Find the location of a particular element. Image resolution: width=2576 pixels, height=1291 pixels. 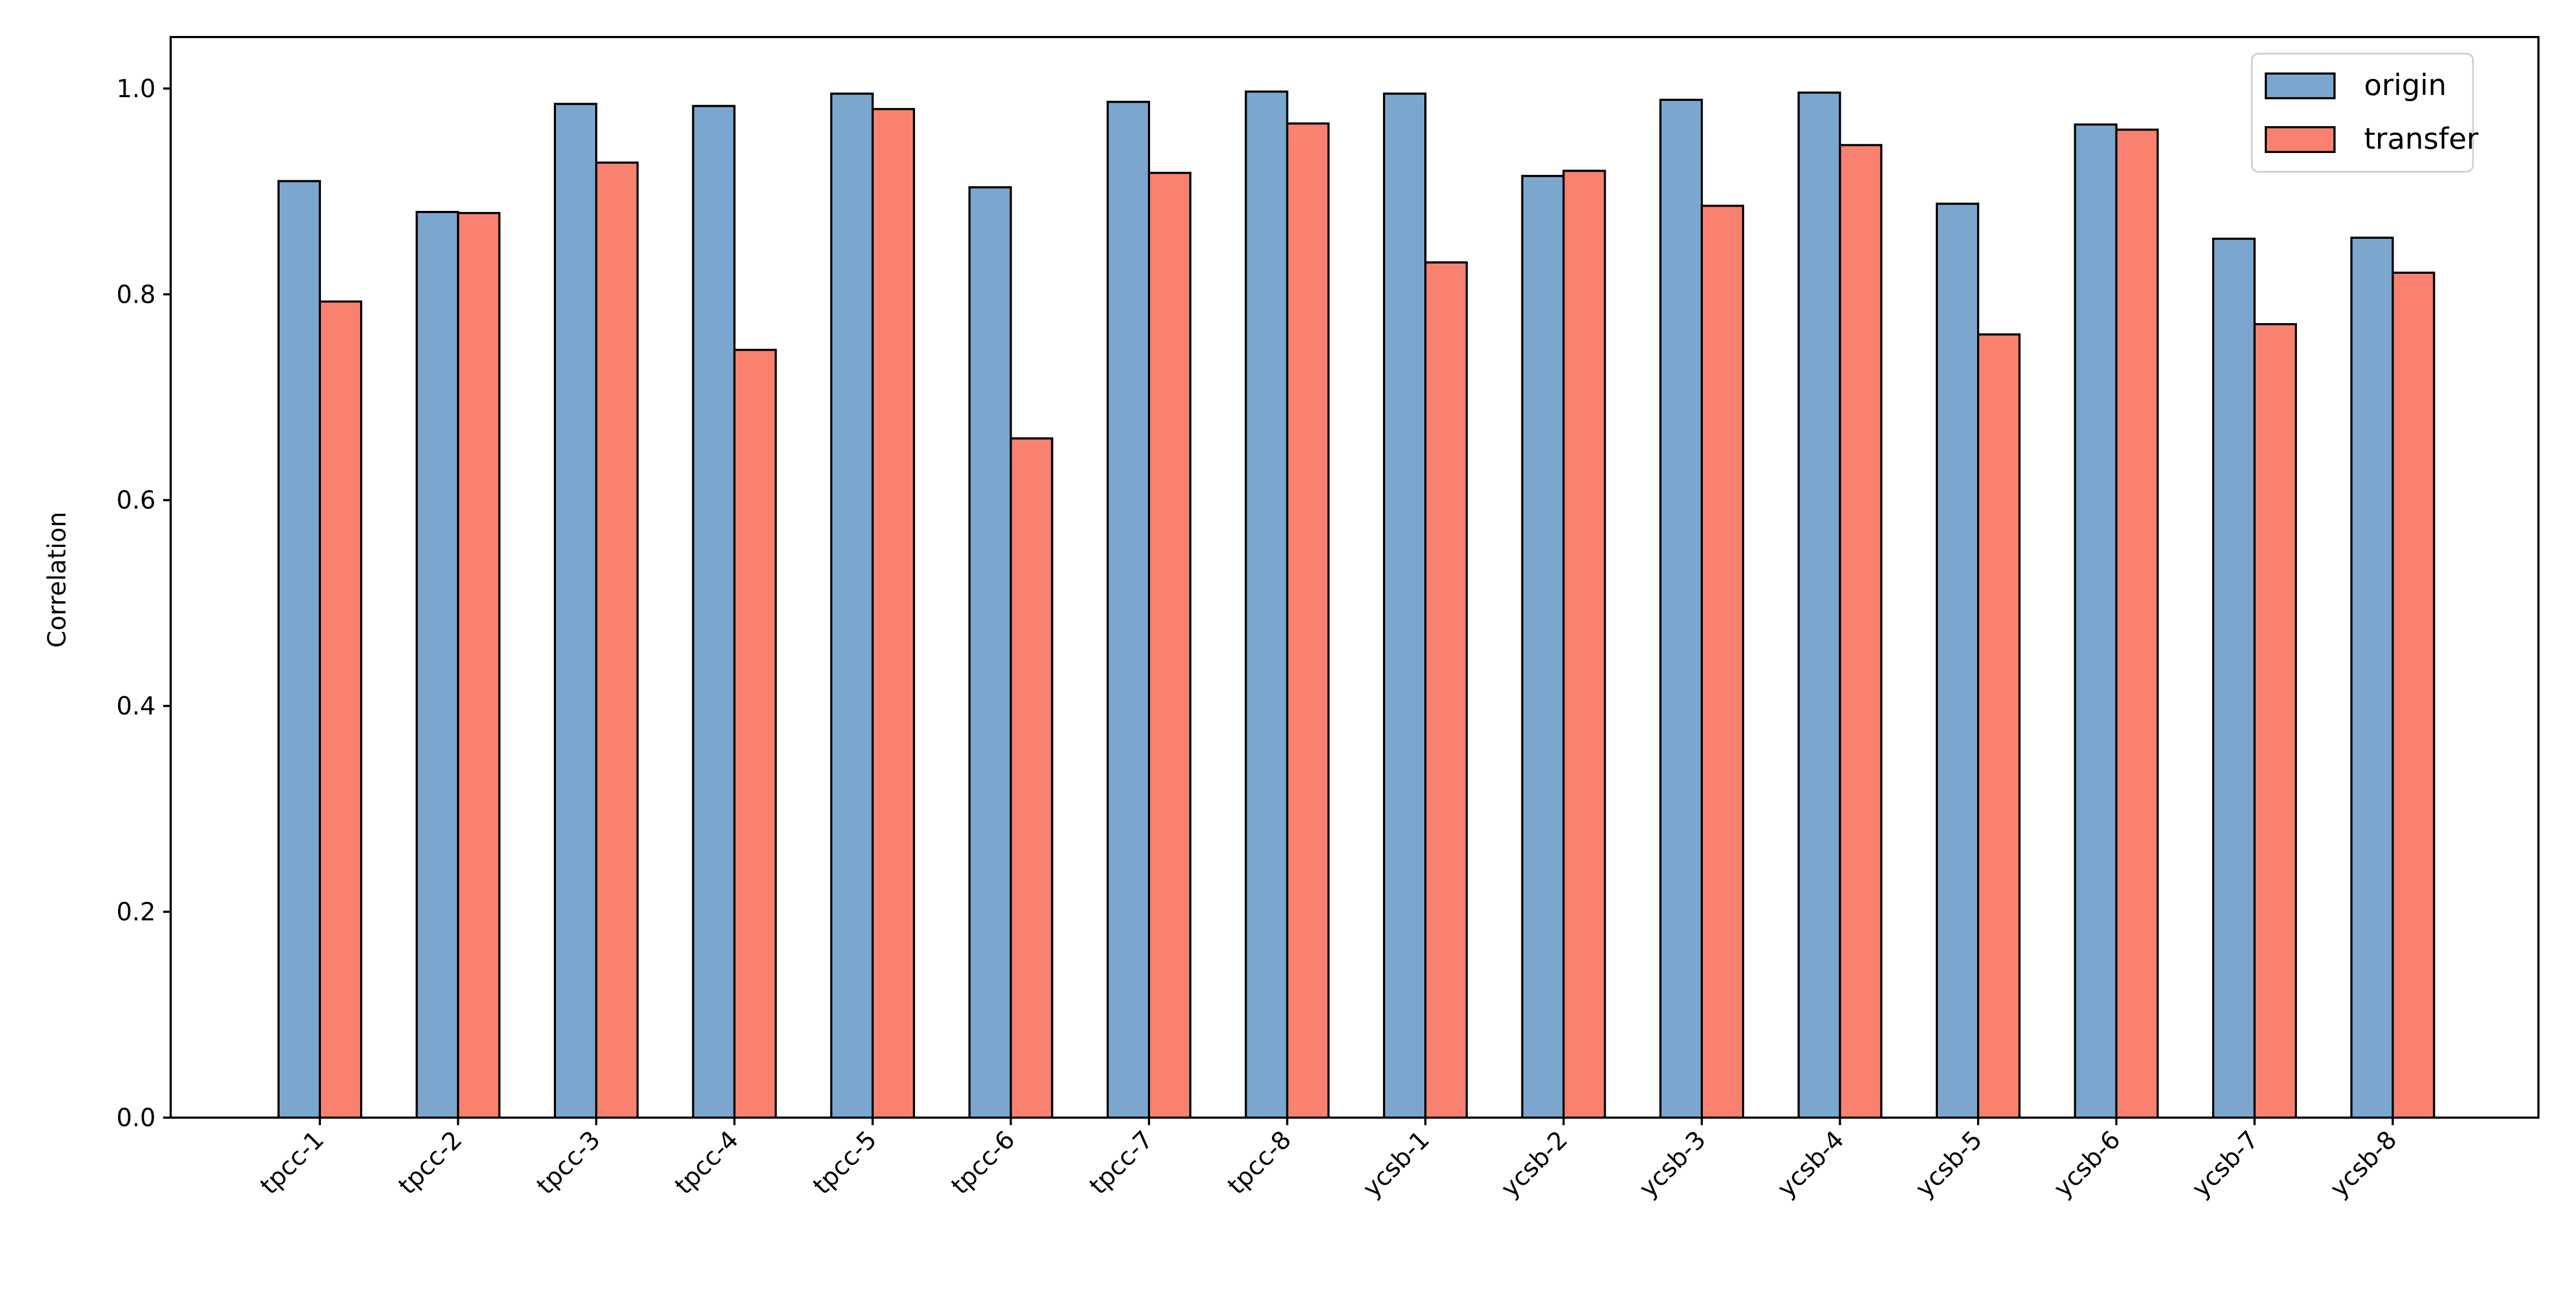

y-tick-label: 0.0 is located at coordinates (136, 1117).